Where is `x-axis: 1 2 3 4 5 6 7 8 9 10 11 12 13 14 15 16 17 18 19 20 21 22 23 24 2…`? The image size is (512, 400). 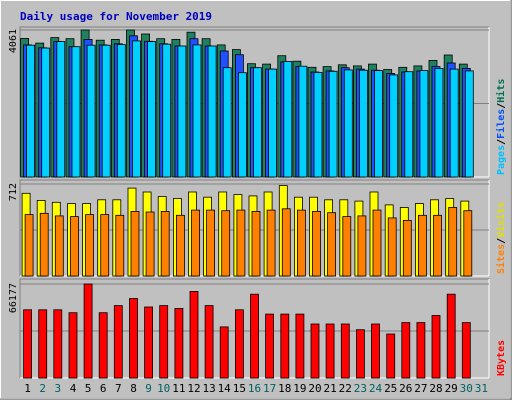
x-axis: 1 2 3 4 5 6 7 8 9 10 11 12 13 14 15 16 17 18 19 20 21 22 23 24 2… is located at coordinates (256, 388).